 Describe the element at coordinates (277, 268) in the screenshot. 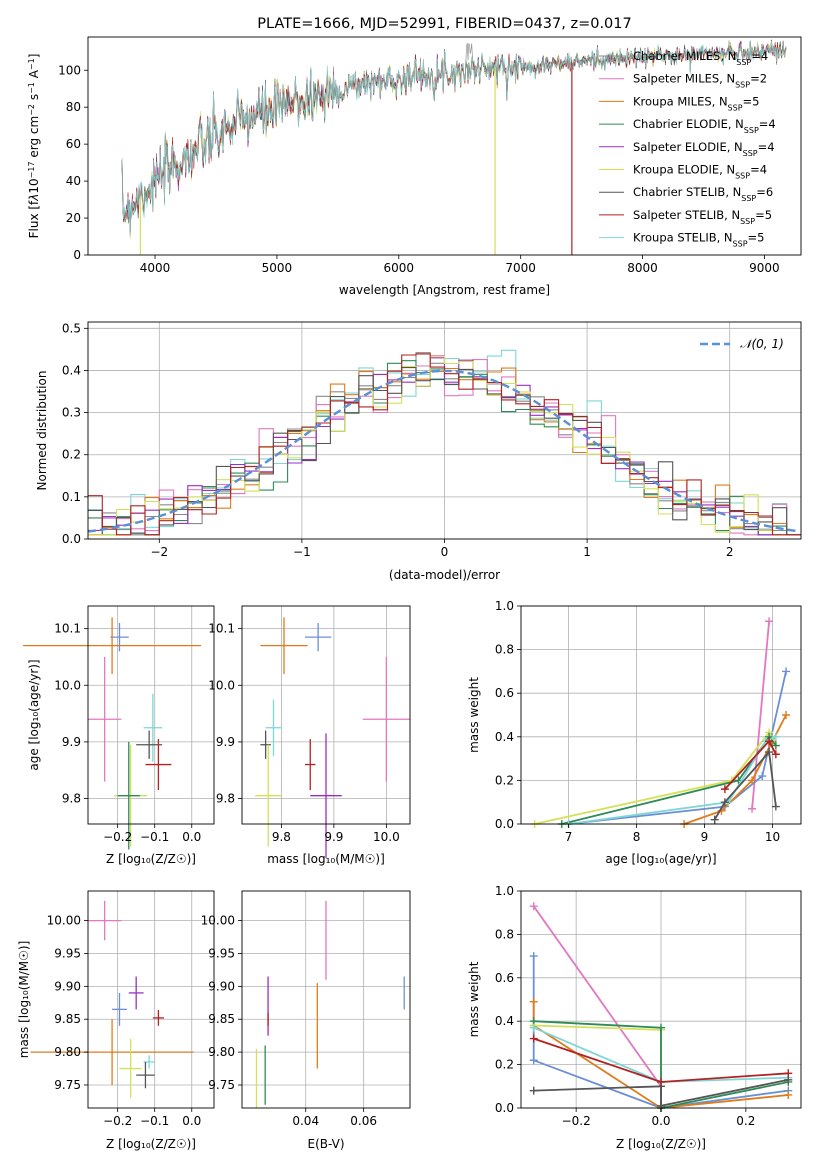

I see `x-tick-label: 5000` at that location.